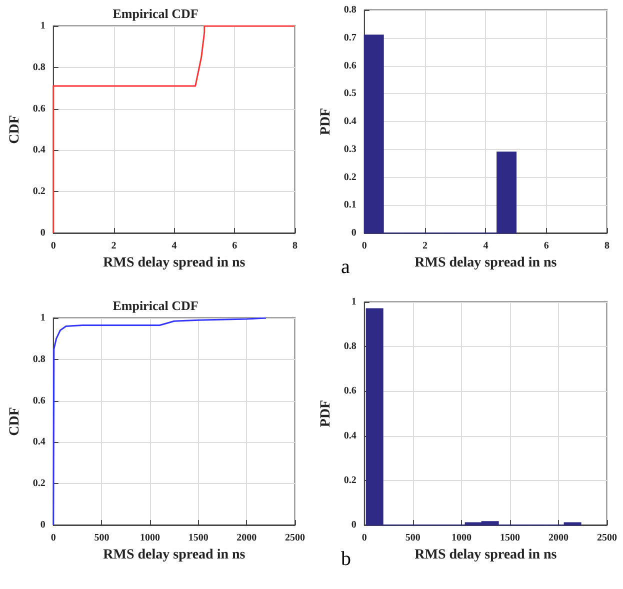  I want to click on y-tick-label: 0.3, so click(350, 149).